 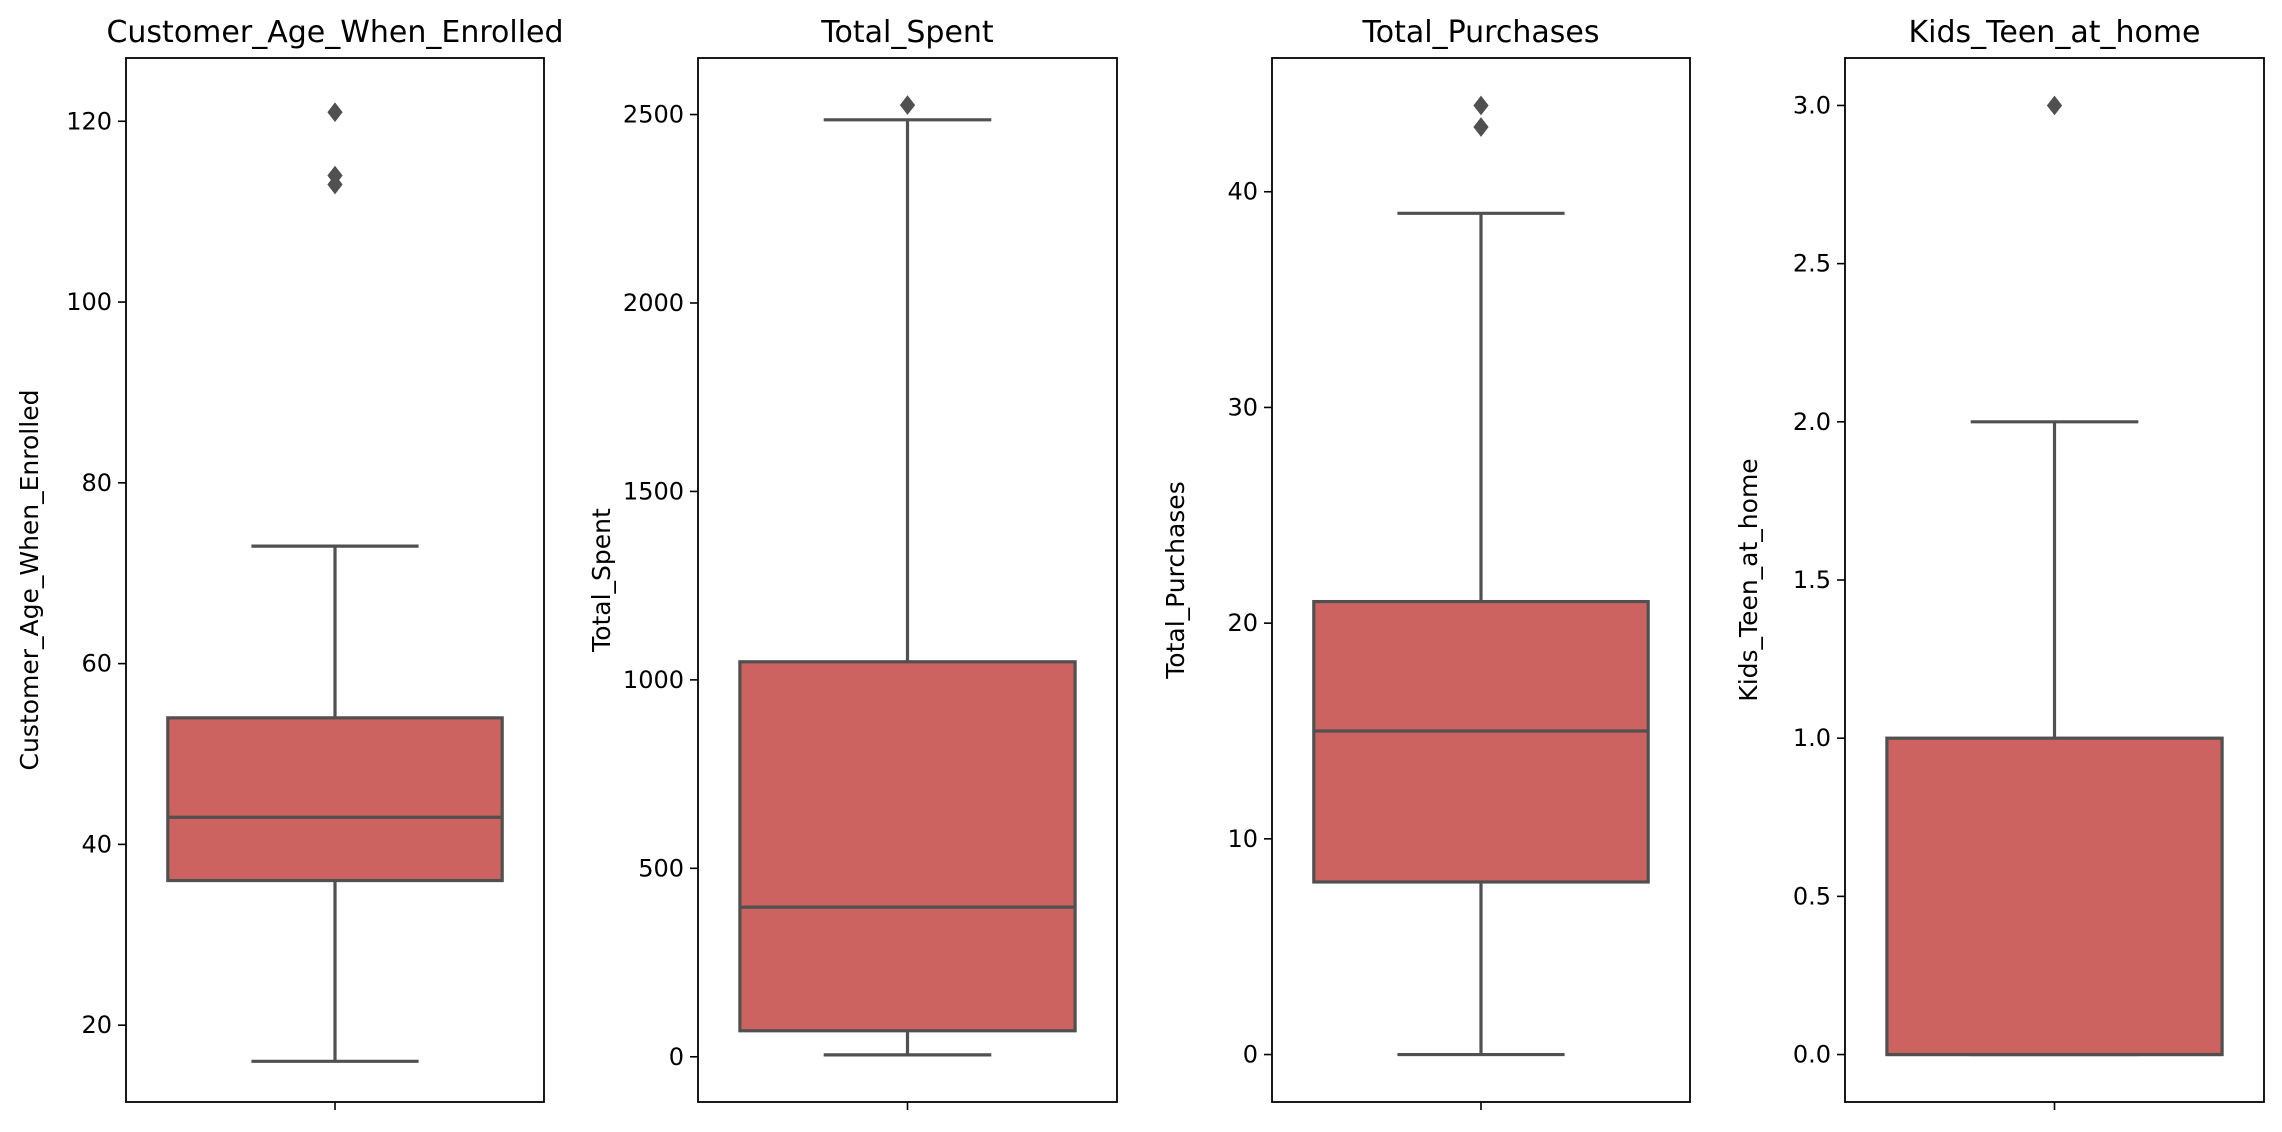 I want to click on y-tick-label: 1.0, so click(x=1812, y=738).